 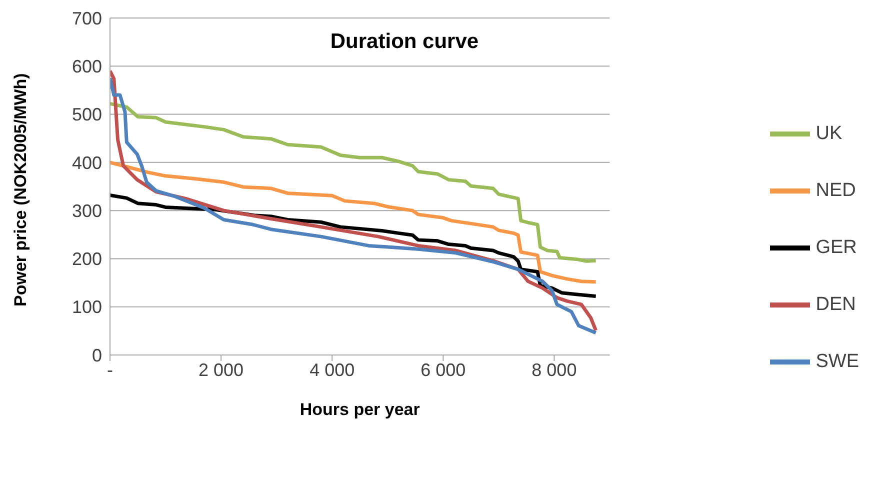 I want to click on x-tick-label: -, so click(x=110, y=370).